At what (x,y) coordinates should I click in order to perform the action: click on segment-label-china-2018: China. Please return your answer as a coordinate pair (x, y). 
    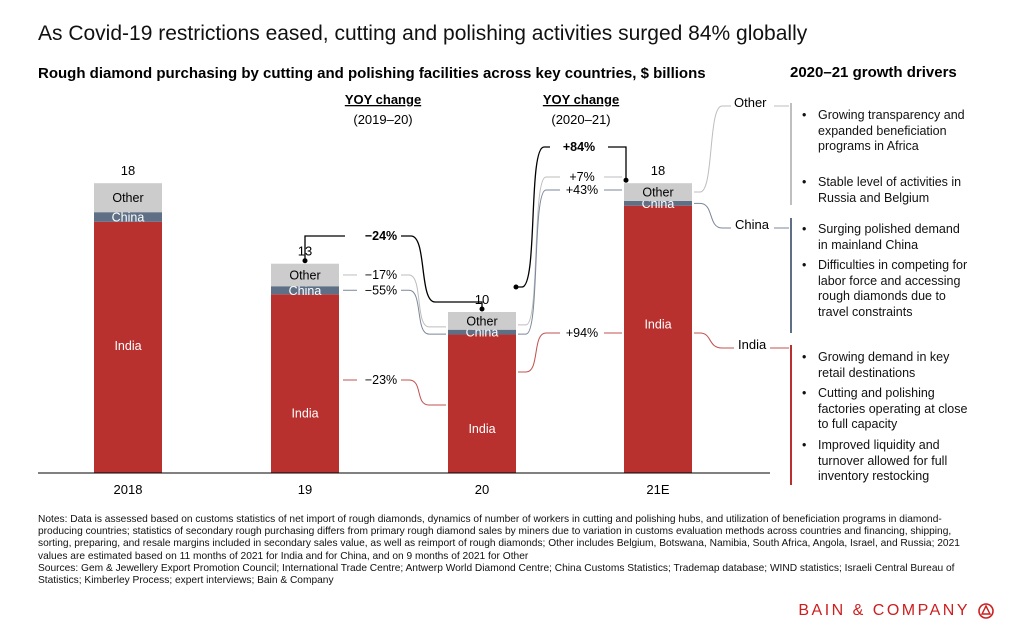
    Looking at the image, I should click on (128, 218).